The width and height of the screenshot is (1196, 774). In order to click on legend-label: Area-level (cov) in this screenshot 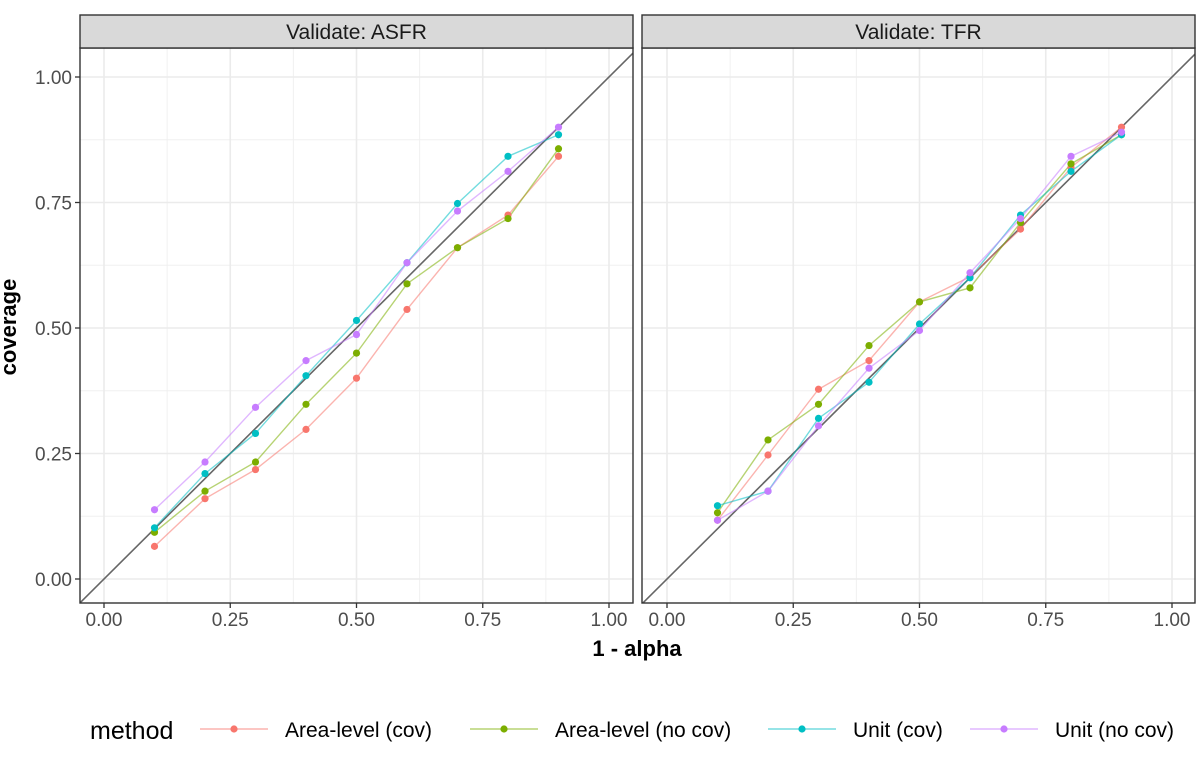, I will do `click(358, 730)`.